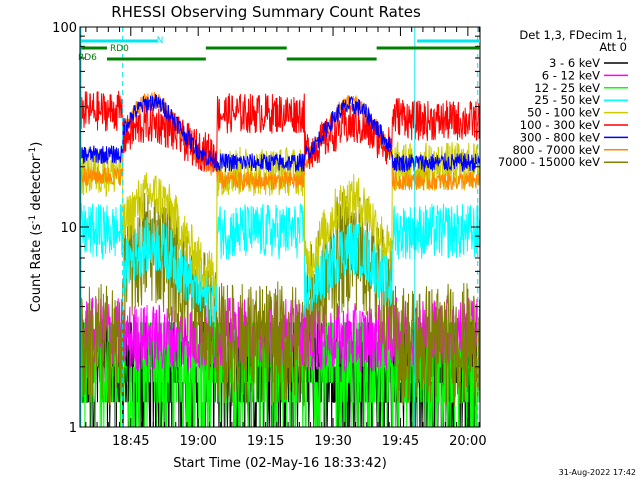 This screenshot has width=640, height=480. Describe the element at coordinates (265, 441) in the screenshot. I see `x-tick-label: 19:15` at that location.